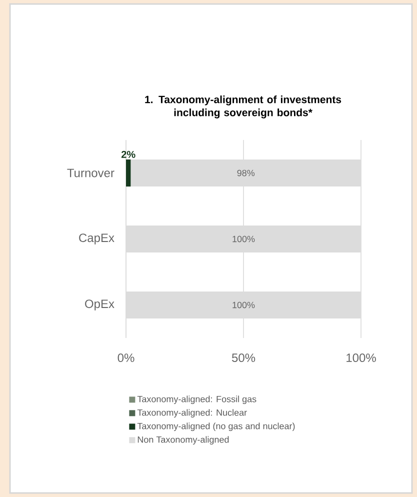 This screenshot has width=417, height=497. What do you see at coordinates (126, 358) in the screenshot?
I see `x-tick-label: 0%` at bounding box center [126, 358].